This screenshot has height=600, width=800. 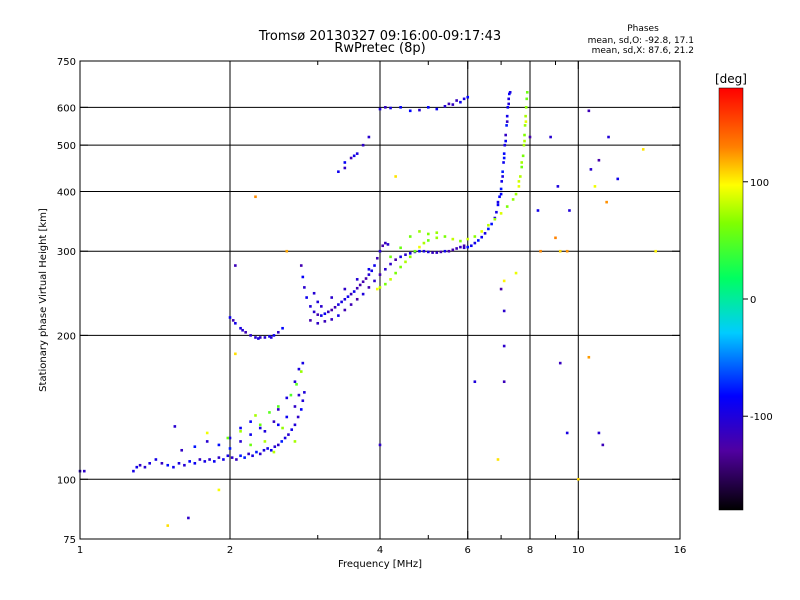 What do you see at coordinates (380, 550) in the screenshot?
I see `x-tick-label: 4` at bounding box center [380, 550].